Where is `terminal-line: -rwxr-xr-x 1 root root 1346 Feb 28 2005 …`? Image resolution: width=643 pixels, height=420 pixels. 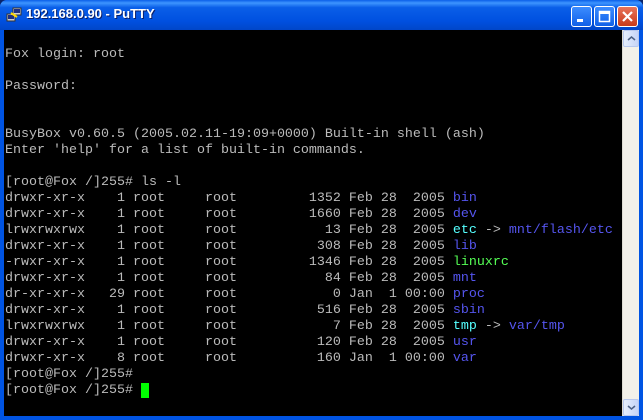
terminal-line: -rwxr-xr-x 1 root root 1346 Feb 28 2005 … is located at coordinates (313, 263).